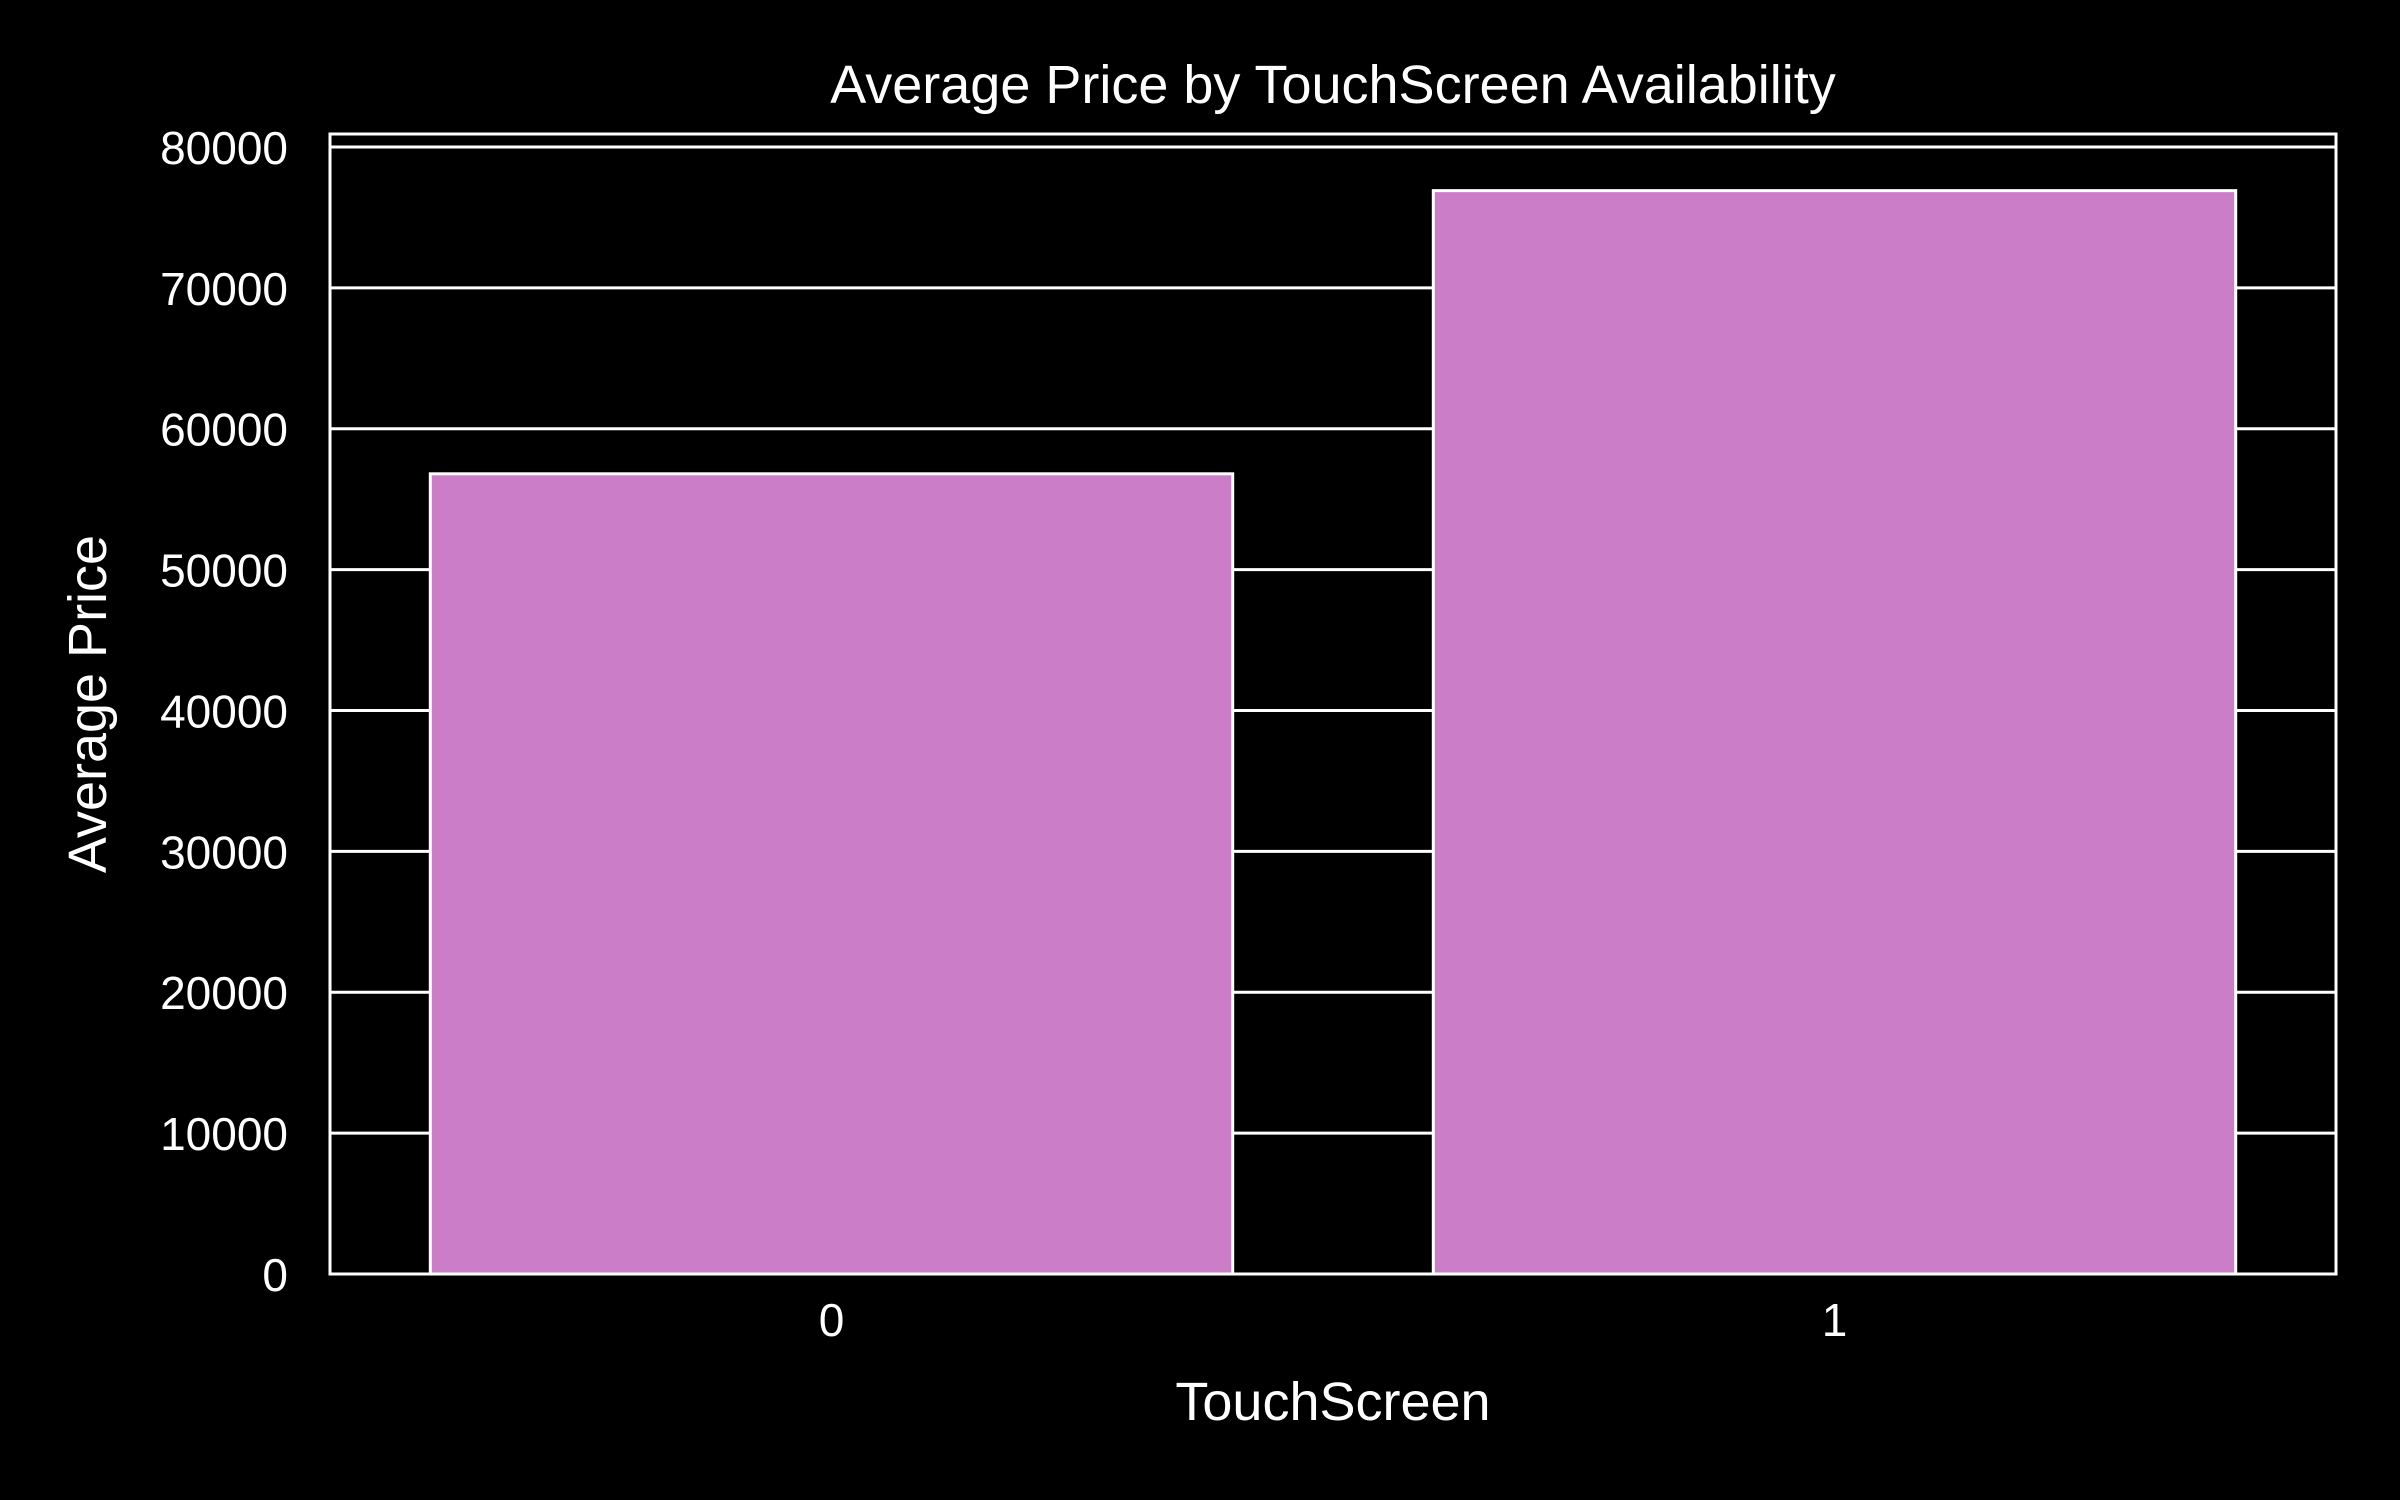 This screenshot has width=2400, height=1500. Describe the element at coordinates (224, 148) in the screenshot. I see `y-tick-label: 80000` at that location.